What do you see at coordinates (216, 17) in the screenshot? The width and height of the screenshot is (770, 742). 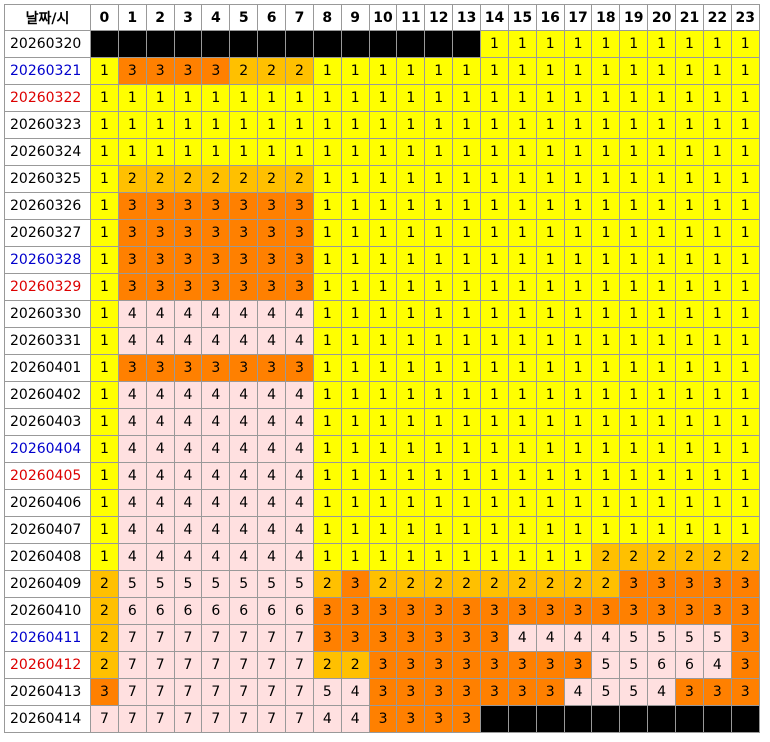 I see `header-cell: 4` at bounding box center [216, 17].